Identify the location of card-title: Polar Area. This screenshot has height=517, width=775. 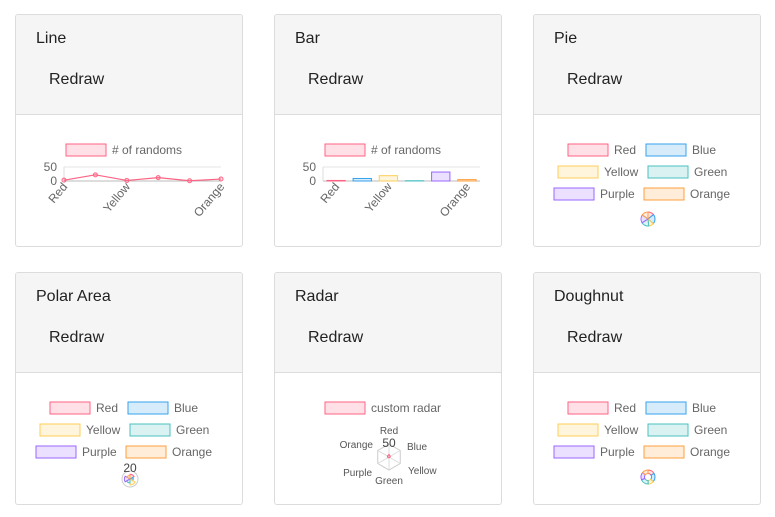
(73, 296).